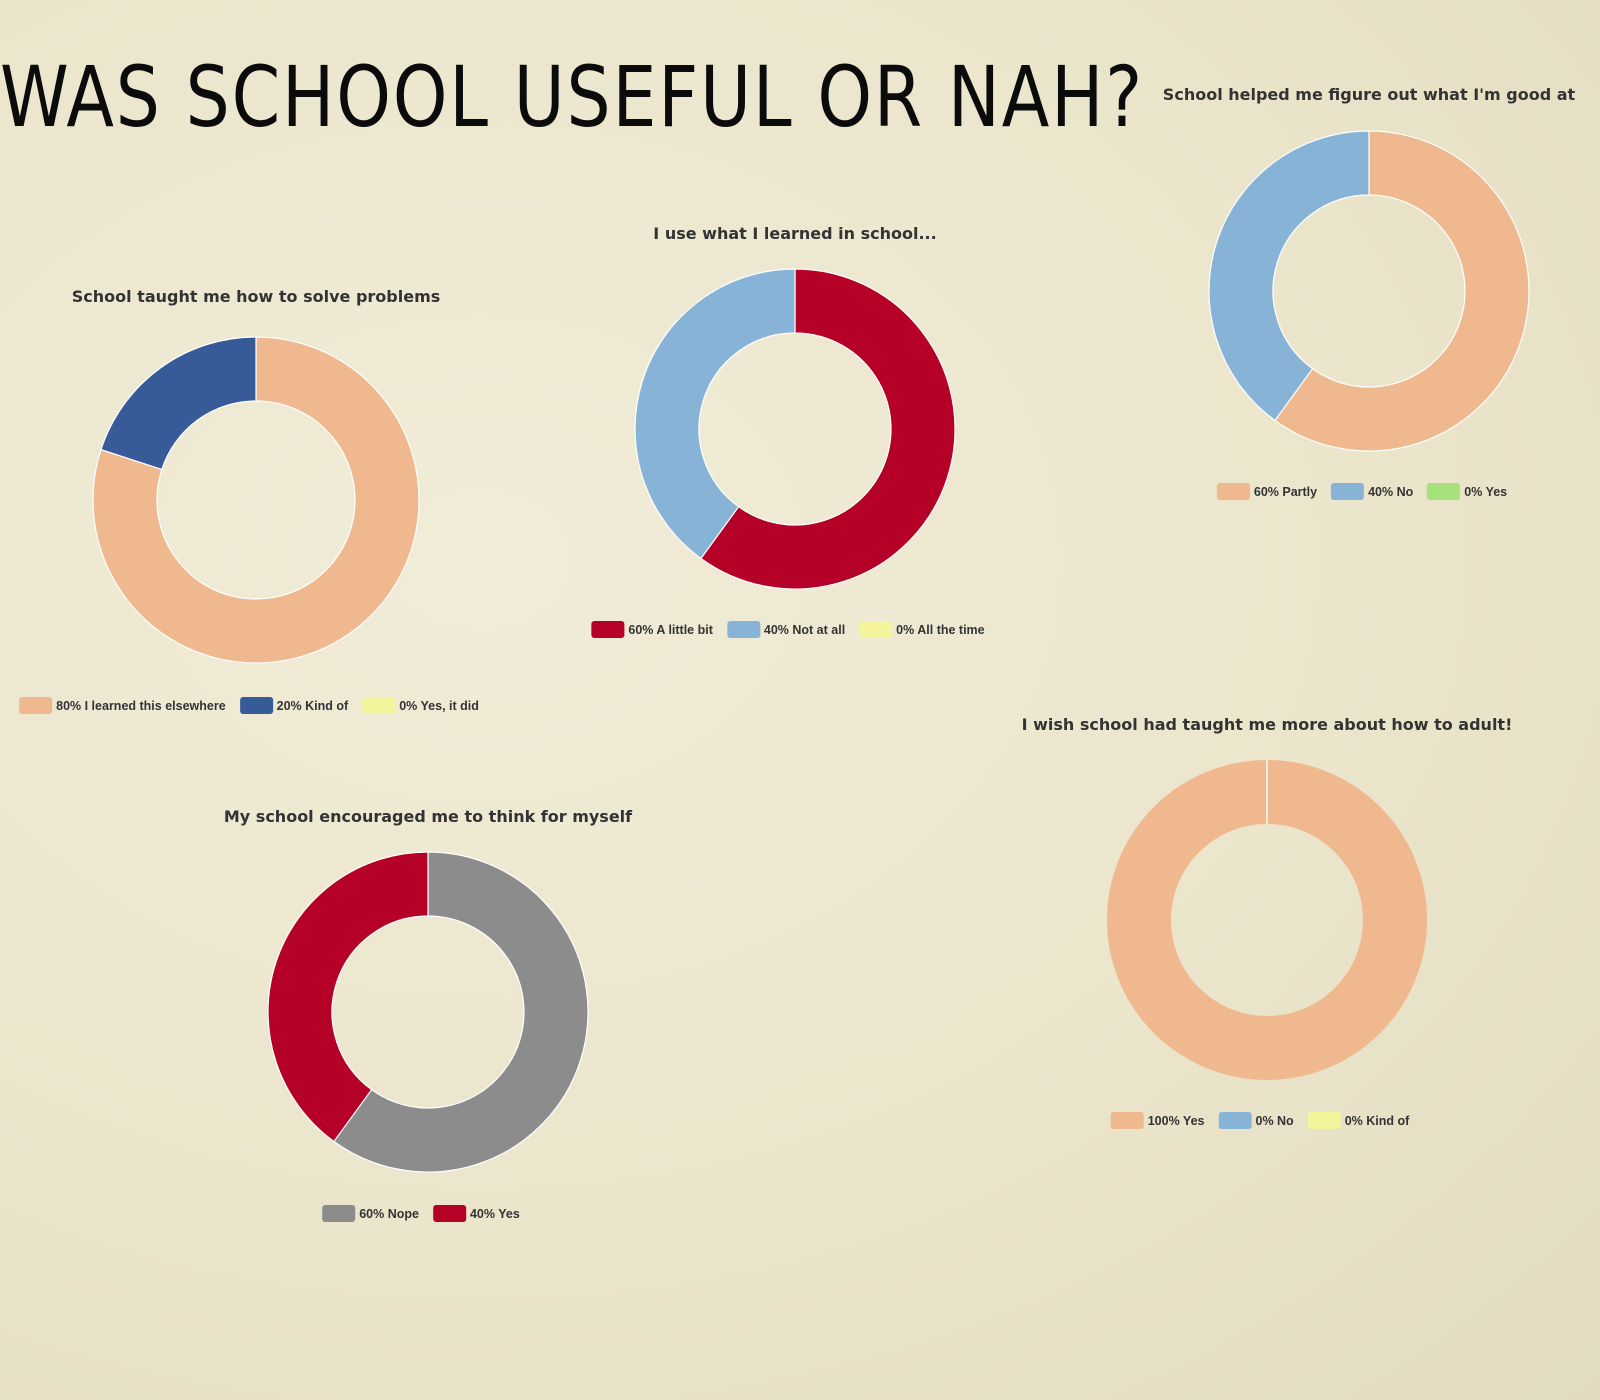 This screenshot has width=1600, height=1400. I want to click on legend-label: 80% I learned this elsewhere, so click(141, 705).